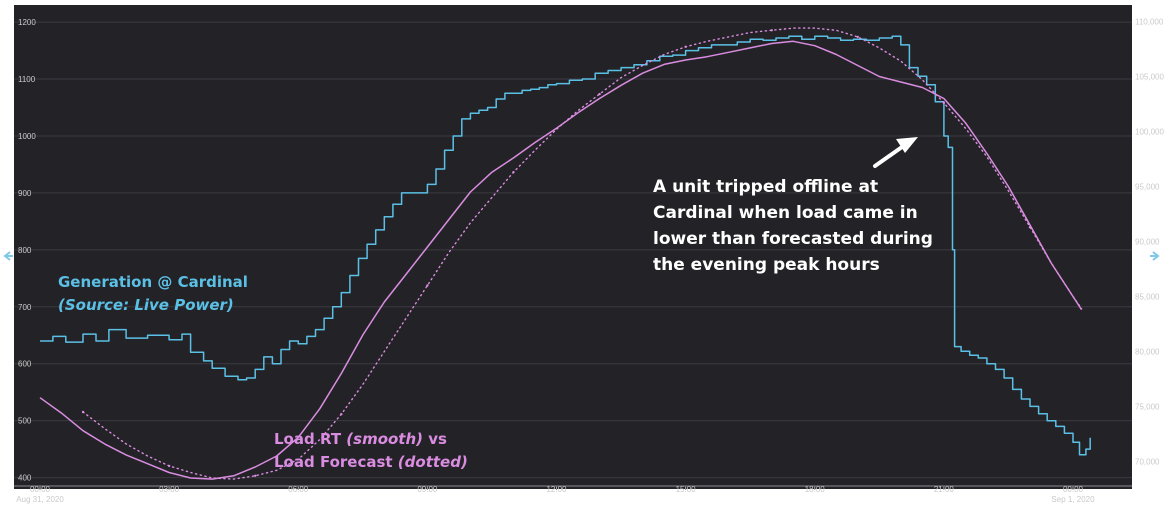 The height and width of the screenshot is (508, 1165). Describe the element at coordinates (8, 256) in the screenshot. I see `pan-left-arrow-icon` at that location.